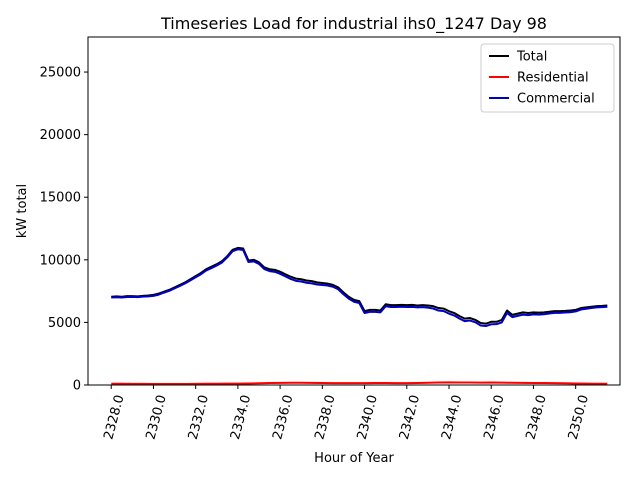 The image size is (640, 480). I want to click on legend-label-total: Total, so click(531, 57).